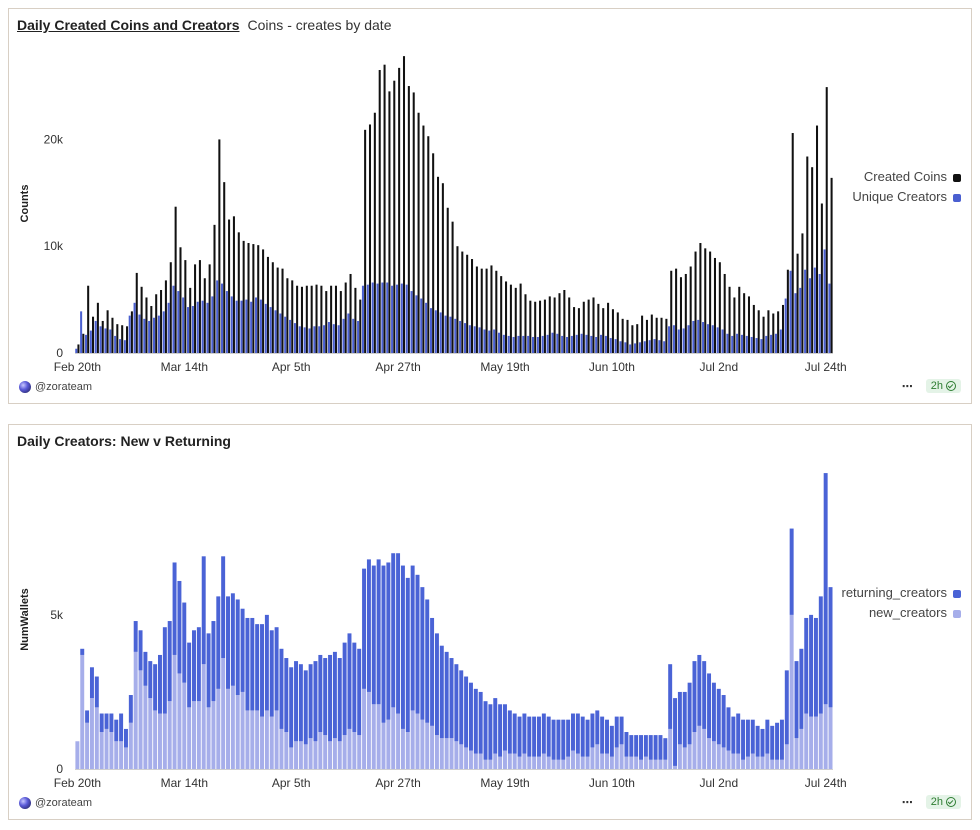 This screenshot has width=980, height=830. What do you see at coordinates (906, 177) in the screenshot?
I see `legend-item-created-coins: Created Coins` at bounding box center [906, 177].